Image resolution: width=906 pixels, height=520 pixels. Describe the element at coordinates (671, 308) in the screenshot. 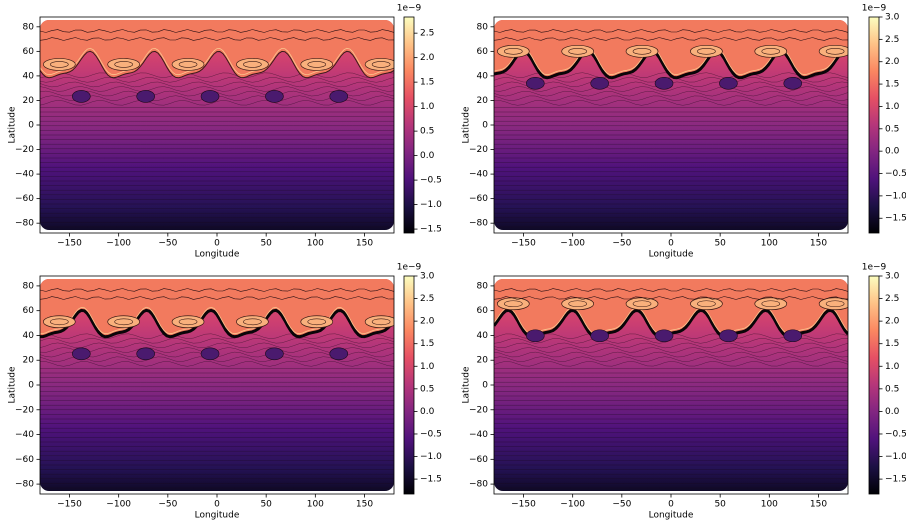

I see `polar-region` at that location.